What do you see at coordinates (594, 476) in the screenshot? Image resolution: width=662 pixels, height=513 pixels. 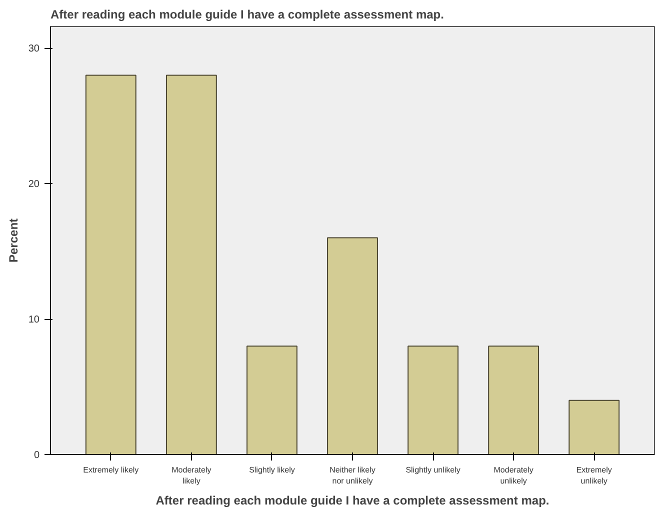 I see `x-tick-label: Extremely unlikely` at bounding box center [594, 476].